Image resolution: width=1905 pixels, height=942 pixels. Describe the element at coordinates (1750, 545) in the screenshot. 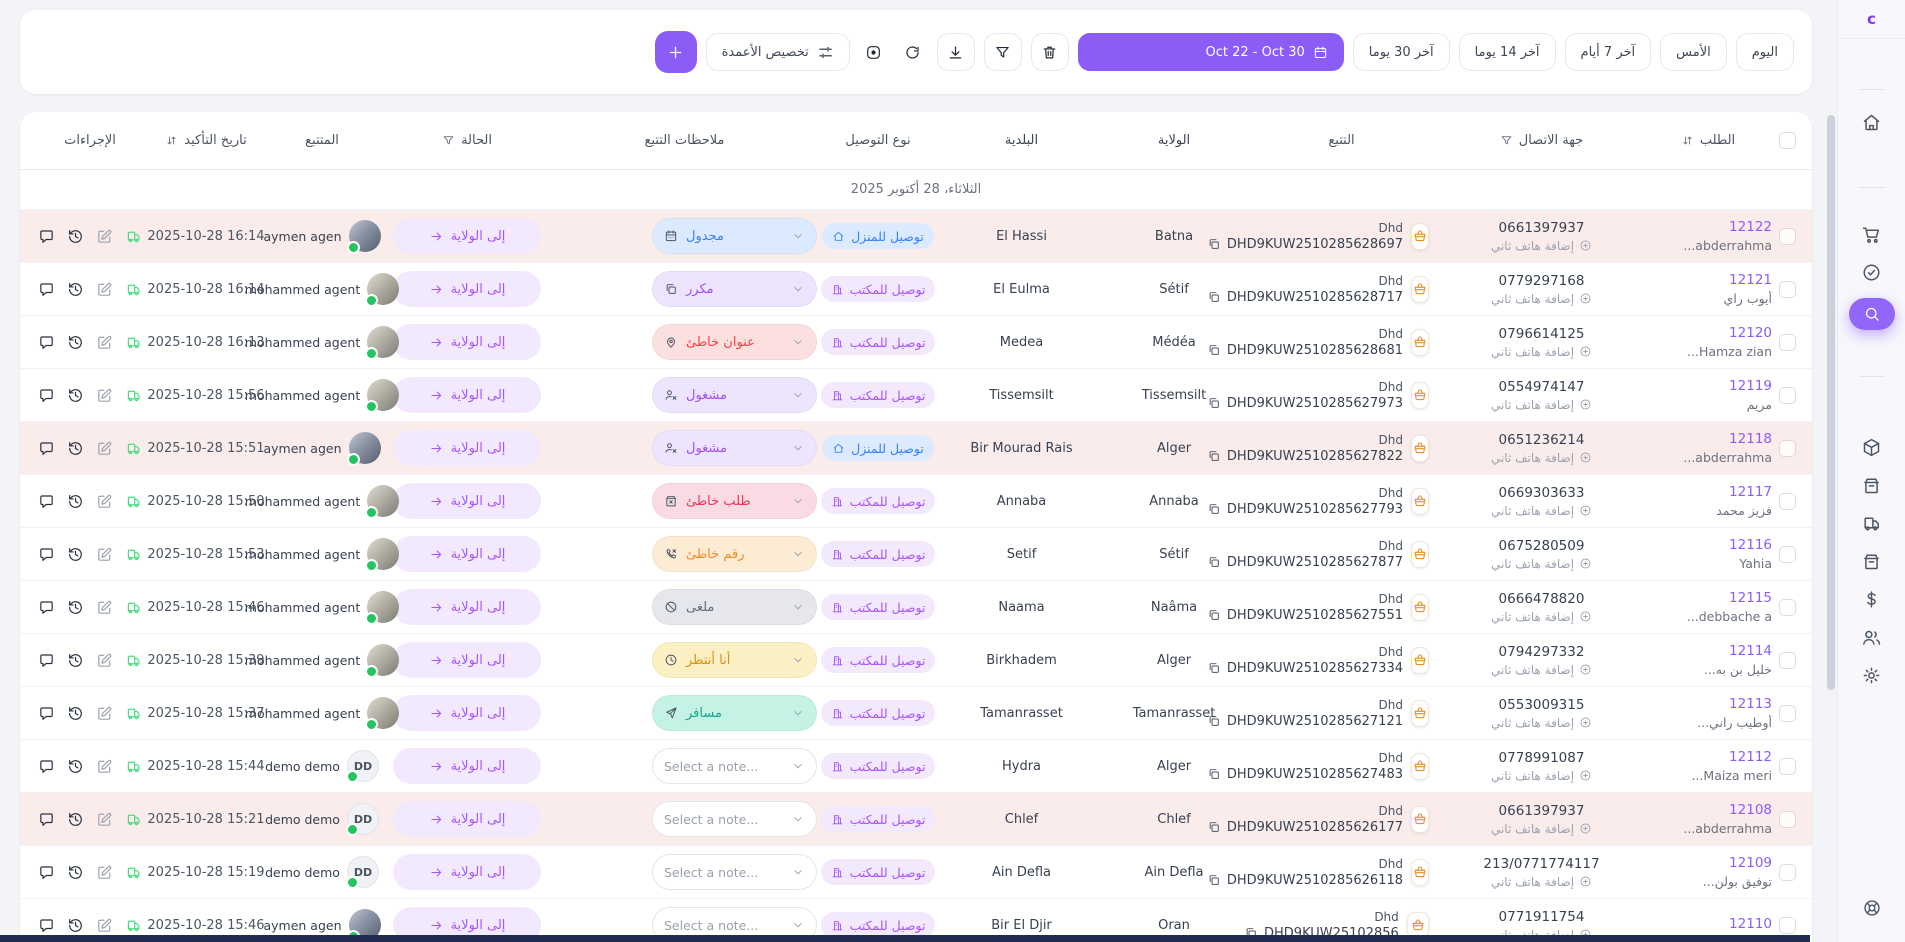

I see `order-id-link: 12116` at that location.